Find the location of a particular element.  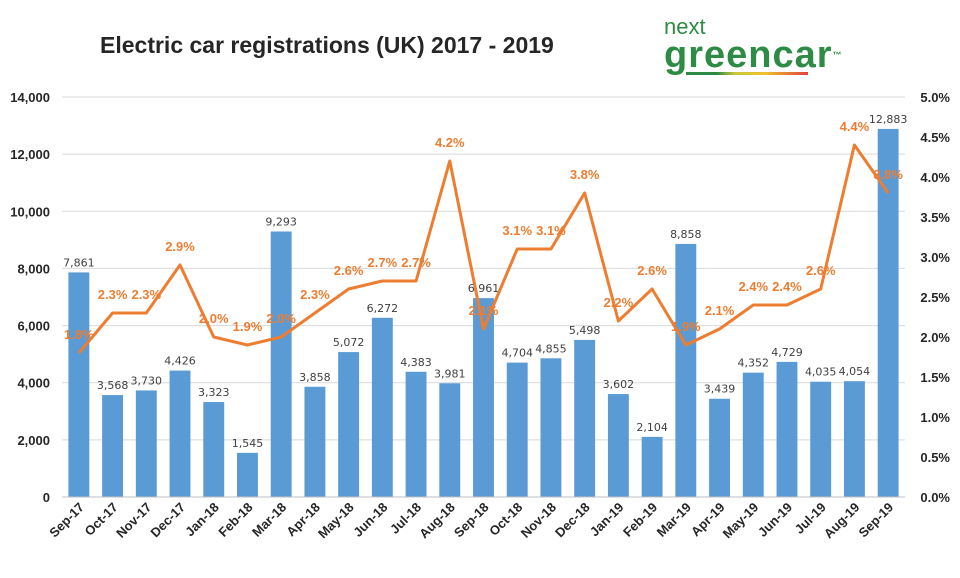

x-axis-tick-label: Mar-18 is located at coordinates (269, 520).